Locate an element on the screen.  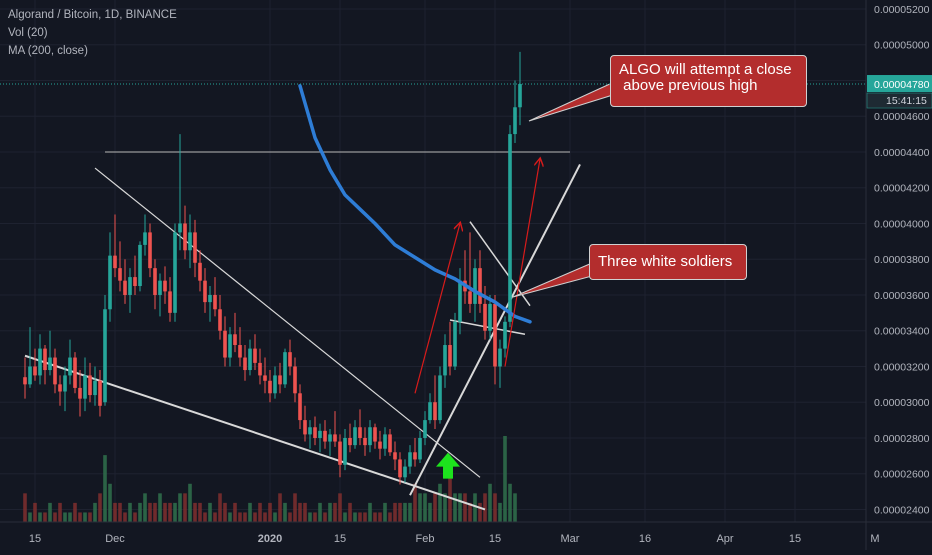
ma-legend: MA (200, close) is located at coordinates (48, 51).